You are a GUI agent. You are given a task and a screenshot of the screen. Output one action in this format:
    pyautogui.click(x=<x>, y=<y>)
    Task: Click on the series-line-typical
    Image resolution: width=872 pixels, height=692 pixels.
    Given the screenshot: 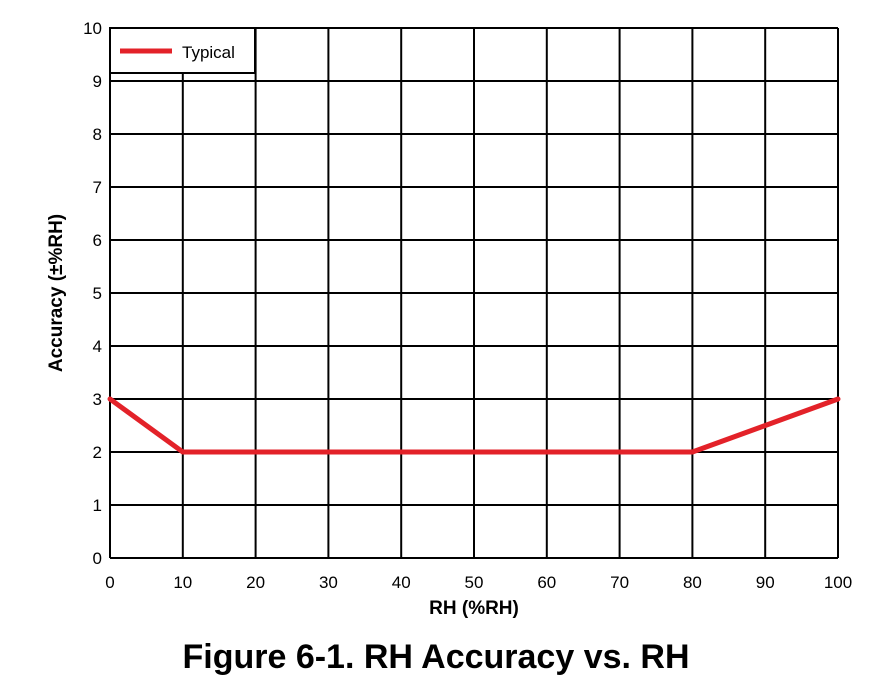 What is the action you would take?
    pyautogui.click(x=473, y=425)
    